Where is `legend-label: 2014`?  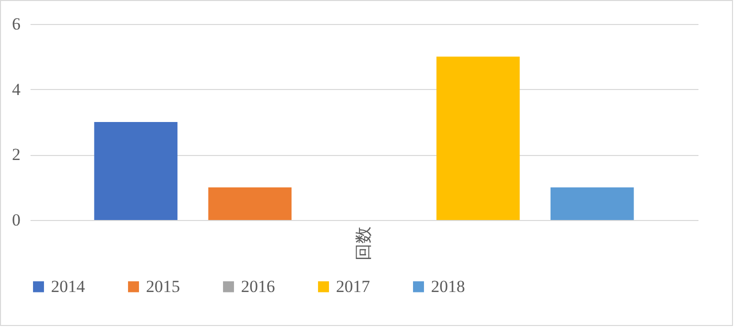
legend-label: 2014 is located at coordinates (68, 286).